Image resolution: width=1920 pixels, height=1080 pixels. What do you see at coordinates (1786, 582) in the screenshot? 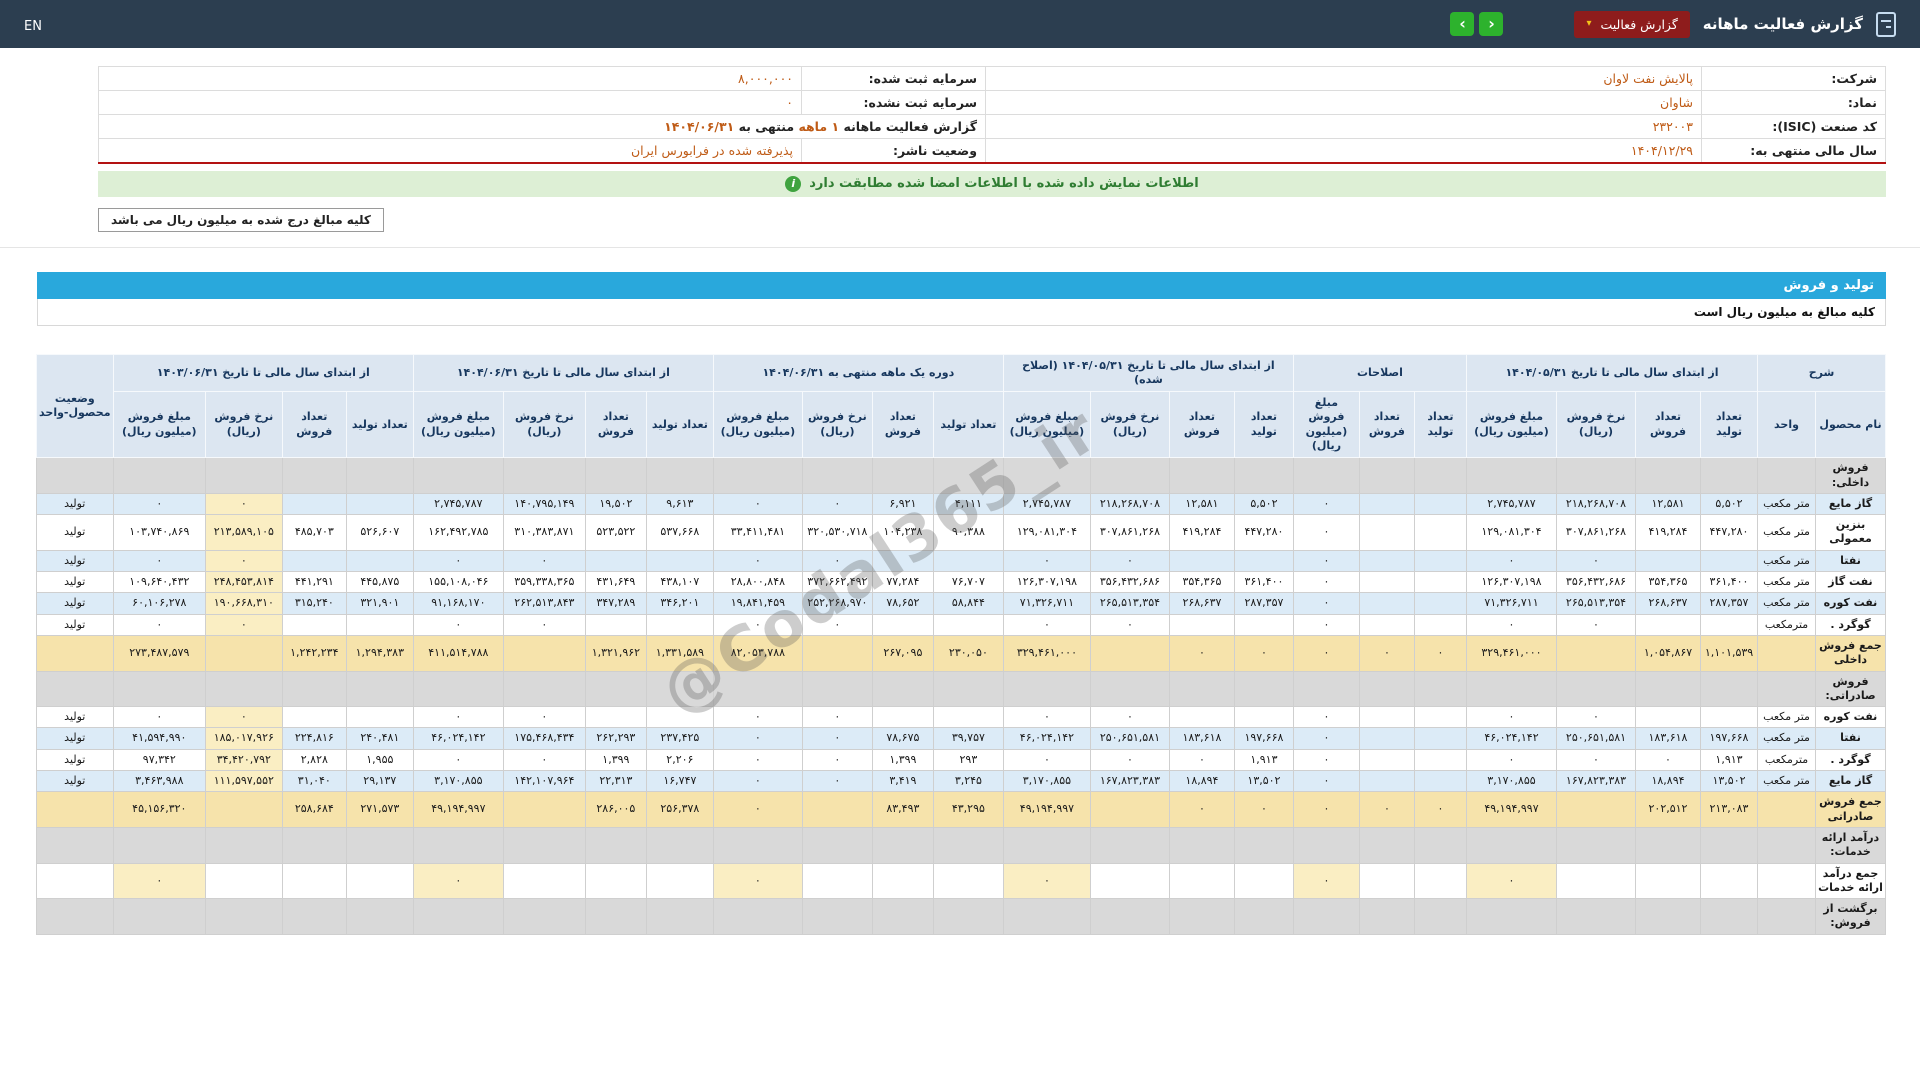
I see `unit-cell: متر مکعب` at bounding box center [1786, 582].